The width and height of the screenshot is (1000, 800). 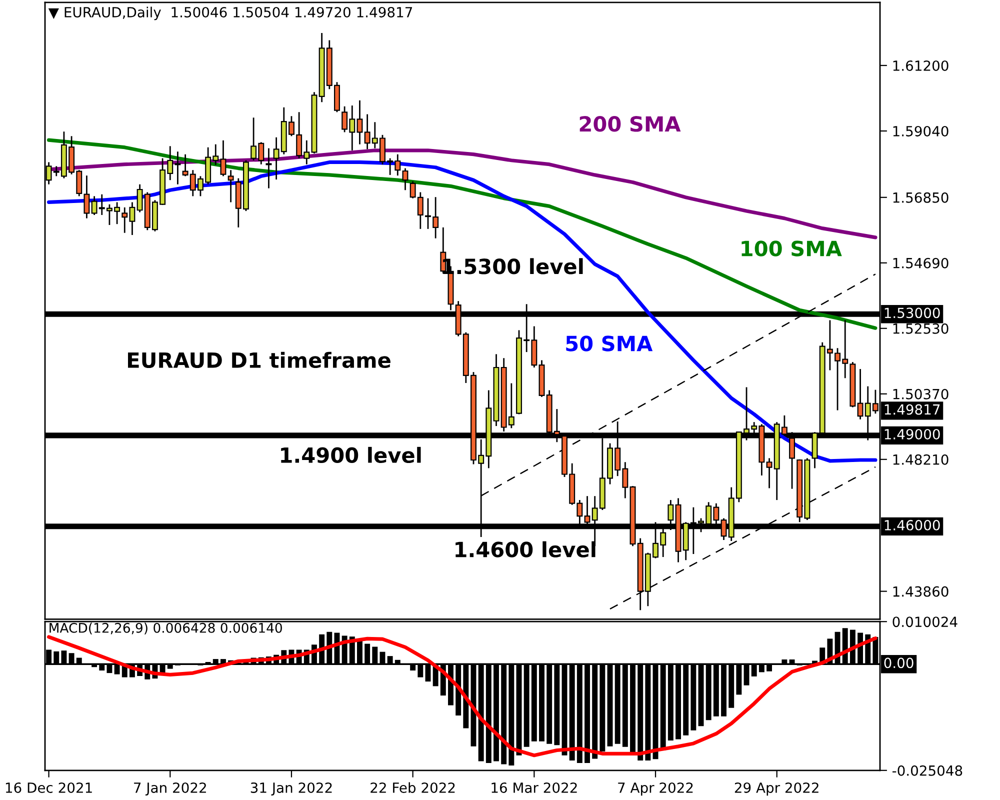 What do you see at coordinates (920, 591) in the screenshot?
I see `y-tick-label: 1.43860` at bounding box center [920, 591].